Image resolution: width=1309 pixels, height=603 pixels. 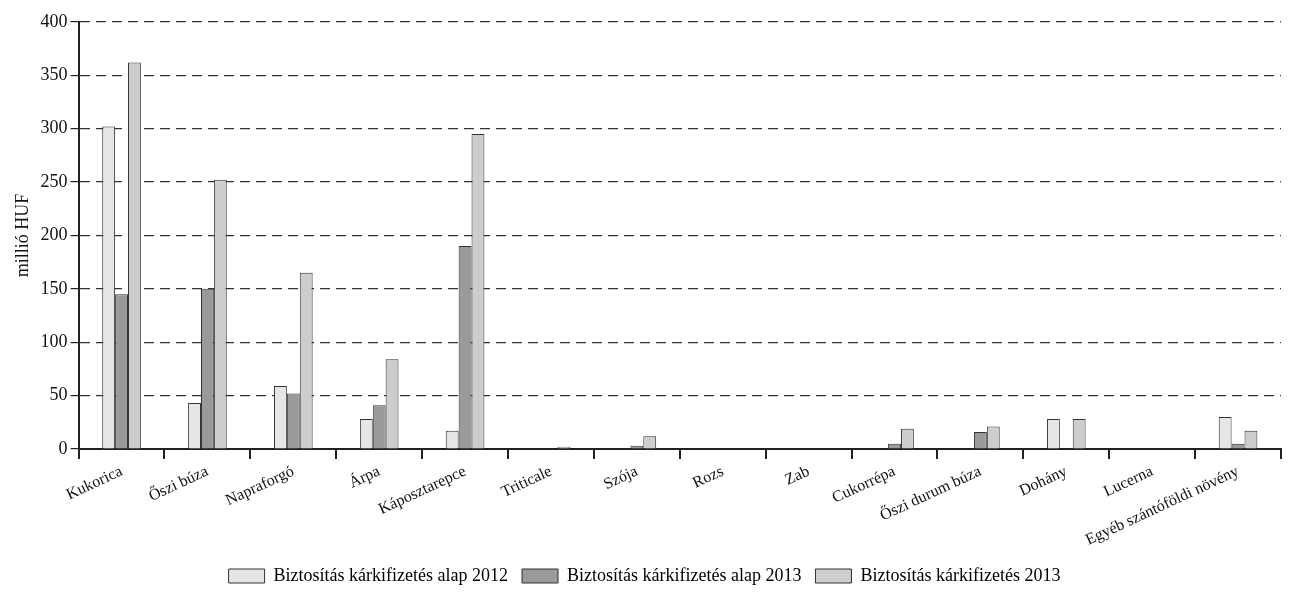 What do you see at coordinates (960, 574) in the screenshot?
I see `legend-label: Biztosítás kárkifizetés 2013` at bounding box center [960, 574].